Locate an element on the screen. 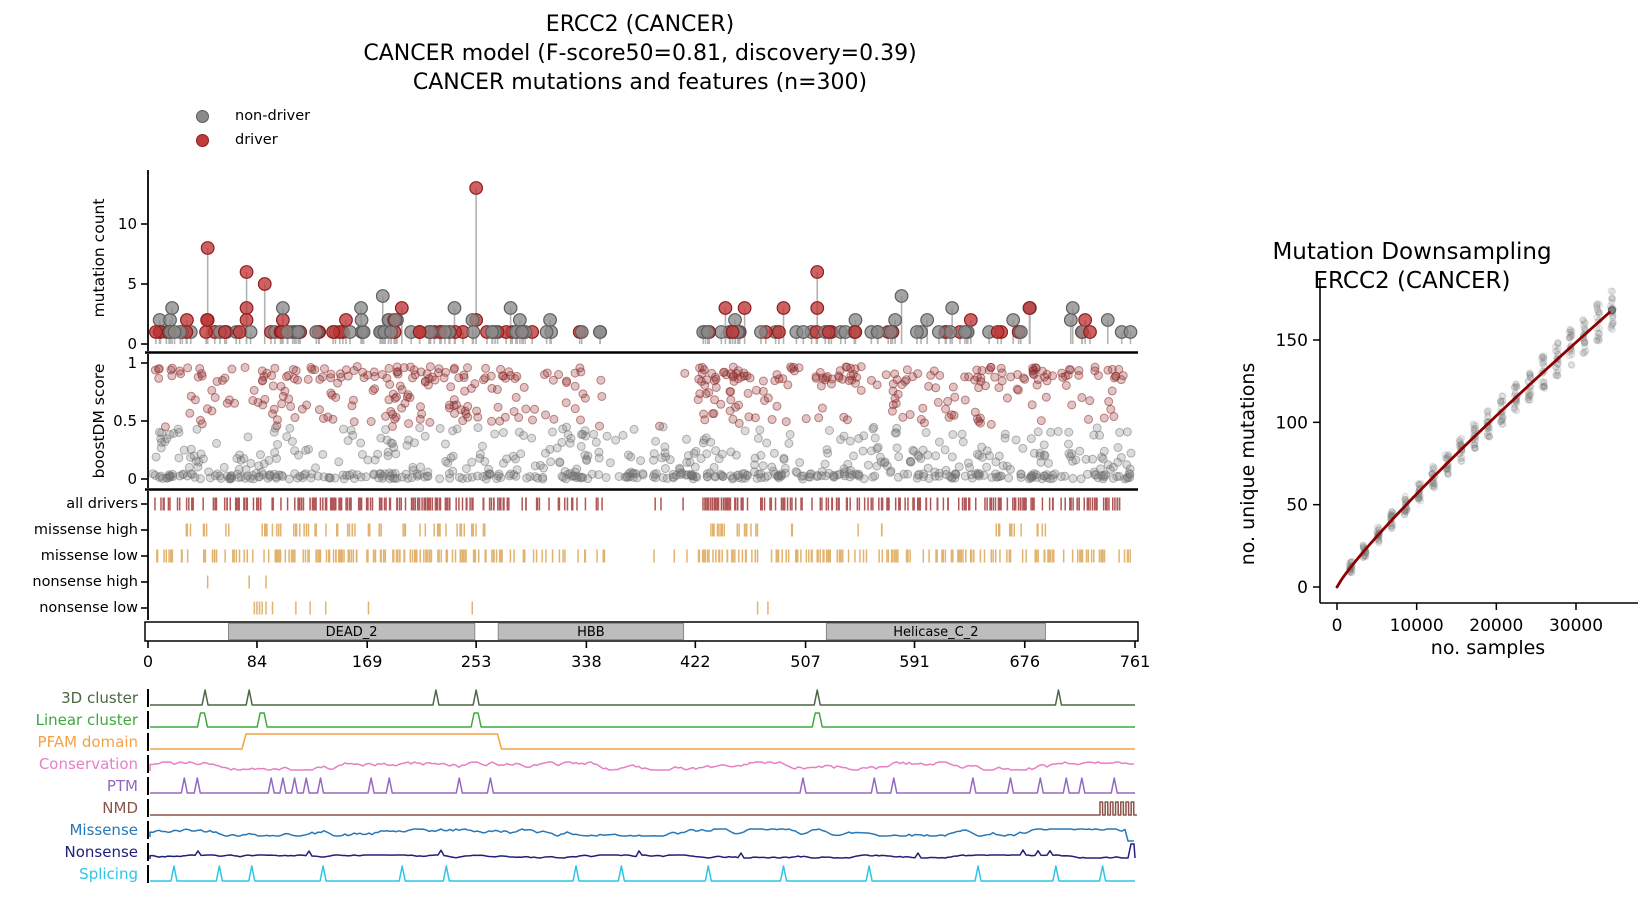 The height and width of the screenshot is (905, 1645). legend-item-nondriver: non-driver is located at coordinates (253, 116).